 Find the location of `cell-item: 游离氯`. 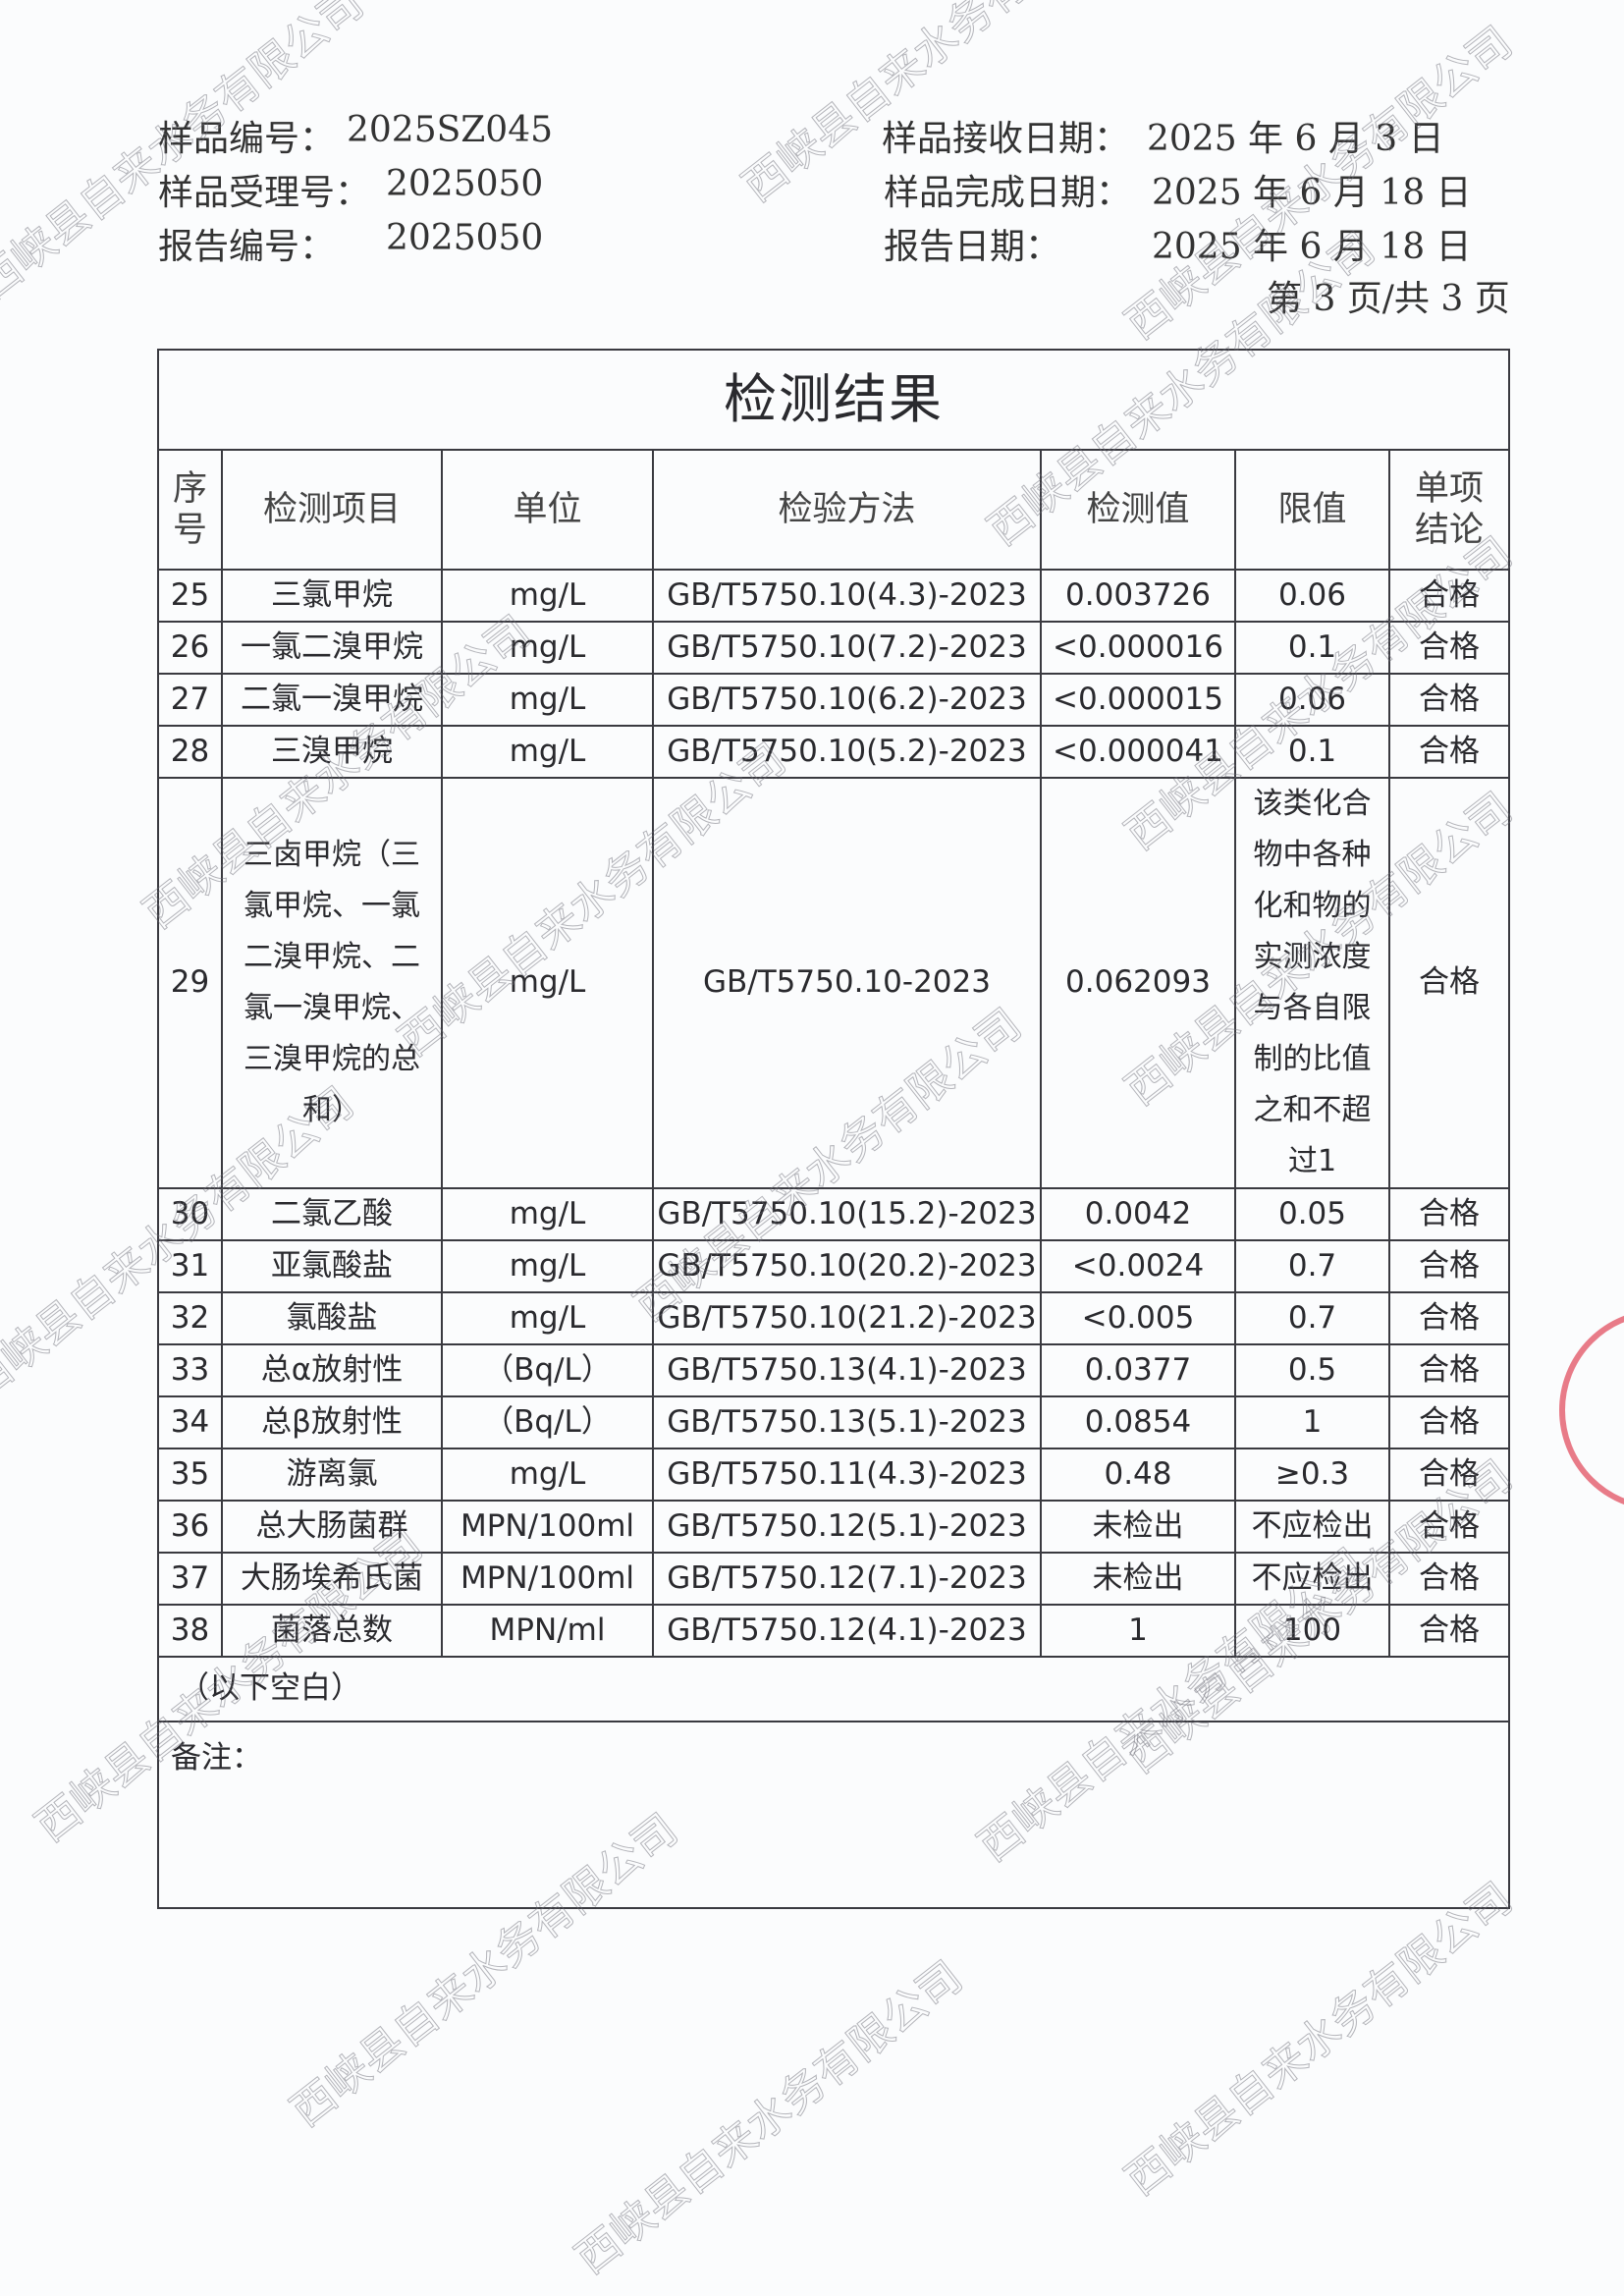

cell-item: 游离氯 is located at coordinates (332, 1475).